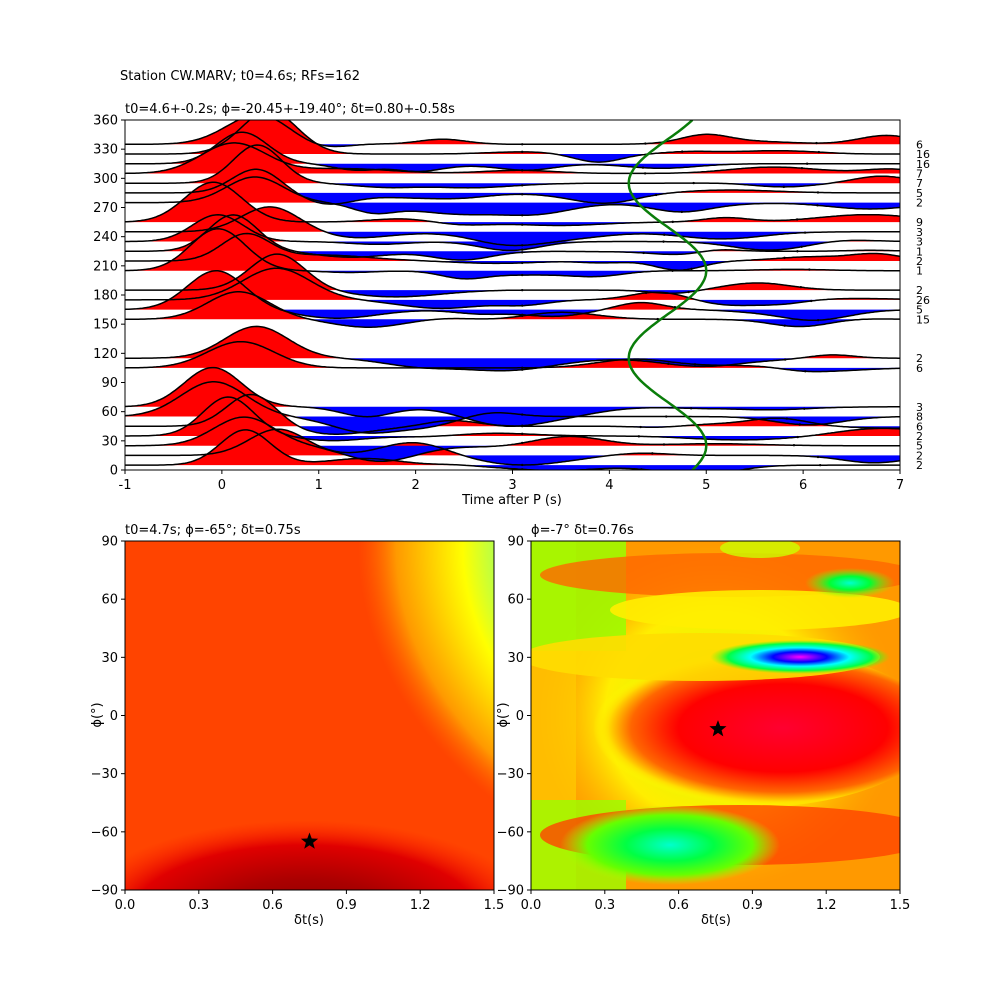  What do you see at coordinates (919, 173) in the screenshot?
I see `trace-count-label: 7` at bounding box center [919, 173].